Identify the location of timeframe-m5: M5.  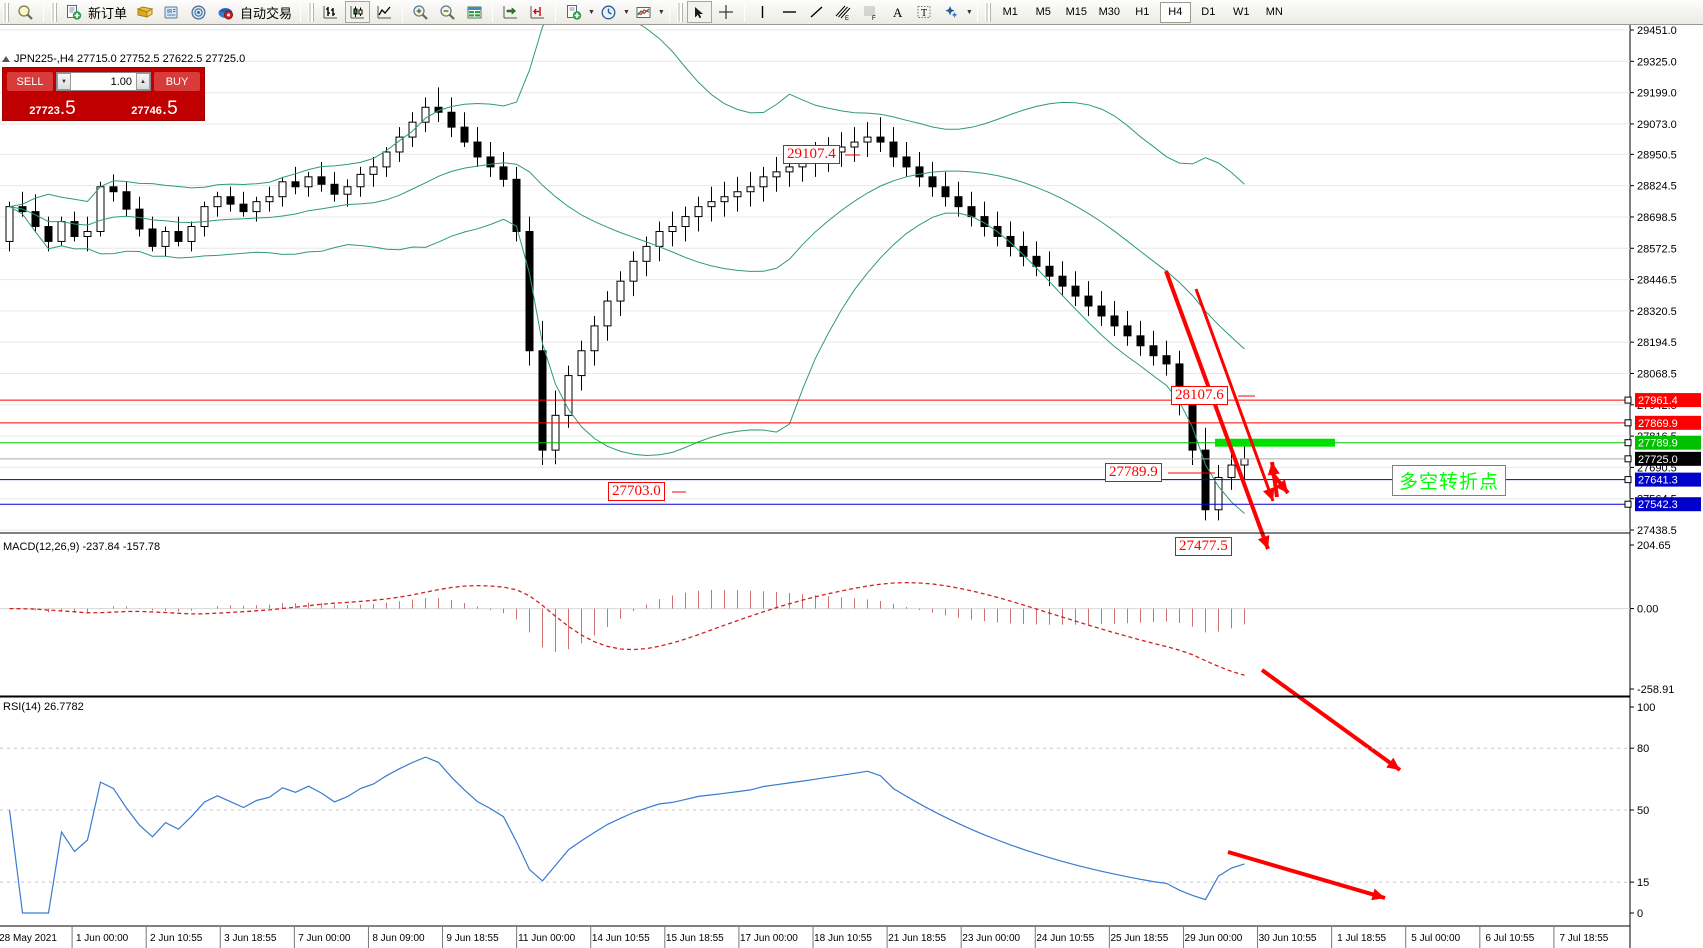
(1043, 12).